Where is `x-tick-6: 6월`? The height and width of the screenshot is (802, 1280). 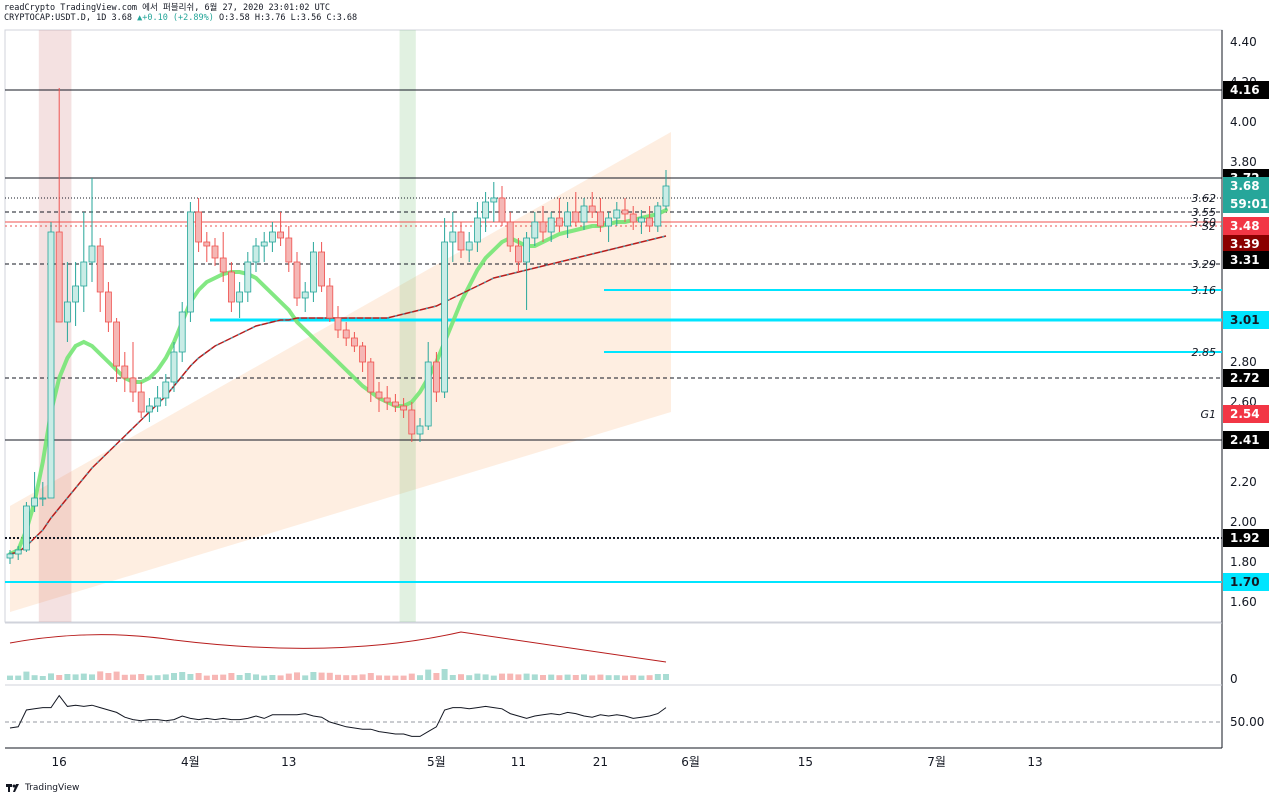
x-tick-6: 6월 is located at coordinates (690, 762).